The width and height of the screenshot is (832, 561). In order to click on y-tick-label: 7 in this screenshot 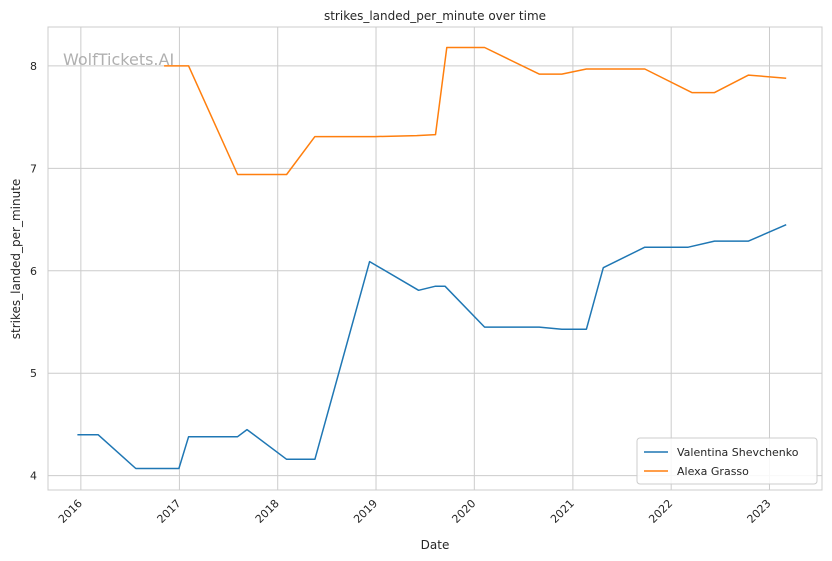, I will do `click(33, 168)`.